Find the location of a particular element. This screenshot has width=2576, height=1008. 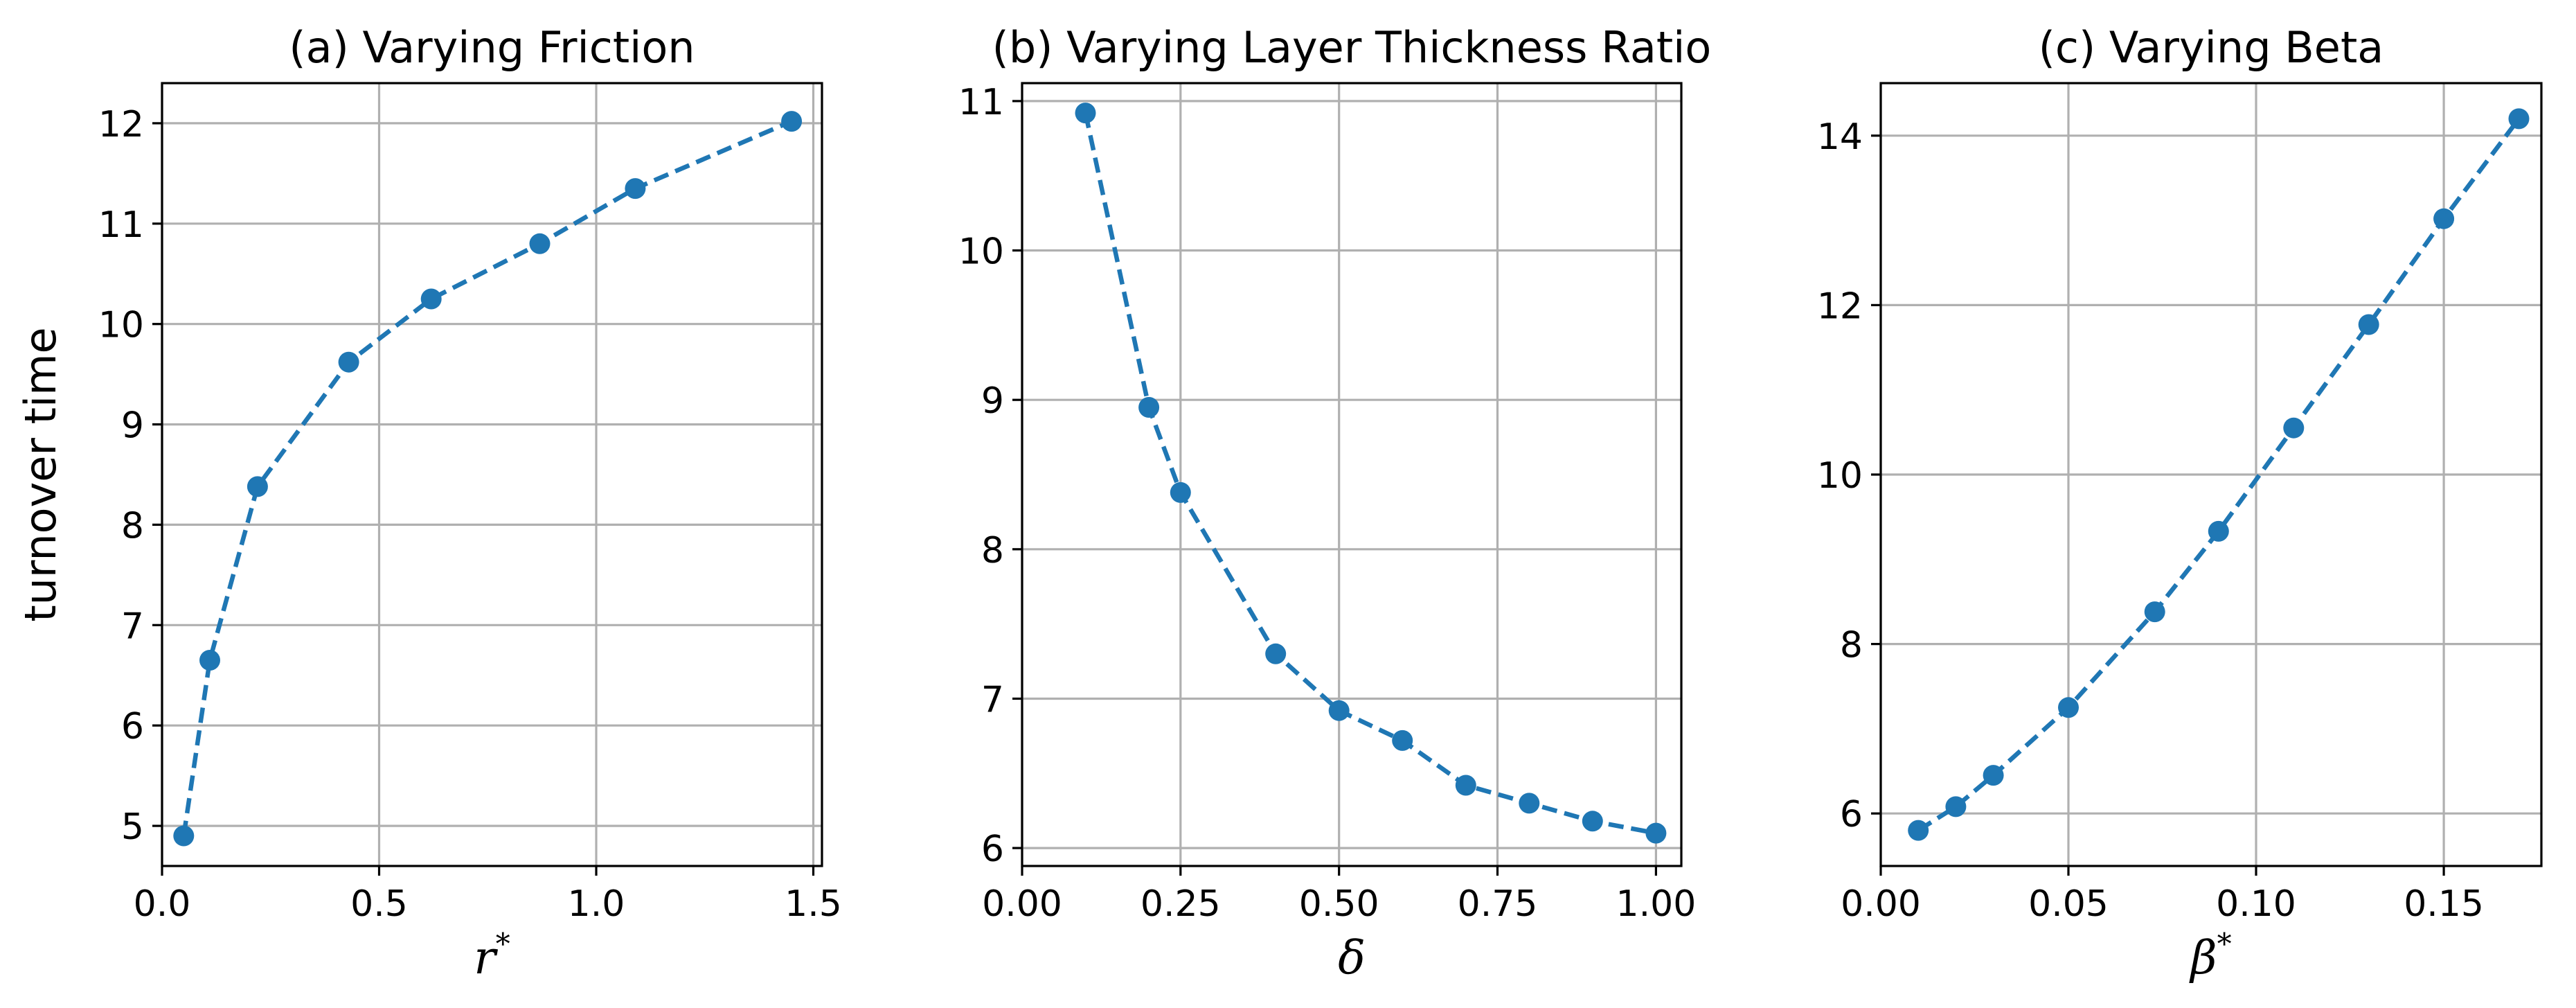

x-axis-label: β* is located at coordinates (2209, 955).